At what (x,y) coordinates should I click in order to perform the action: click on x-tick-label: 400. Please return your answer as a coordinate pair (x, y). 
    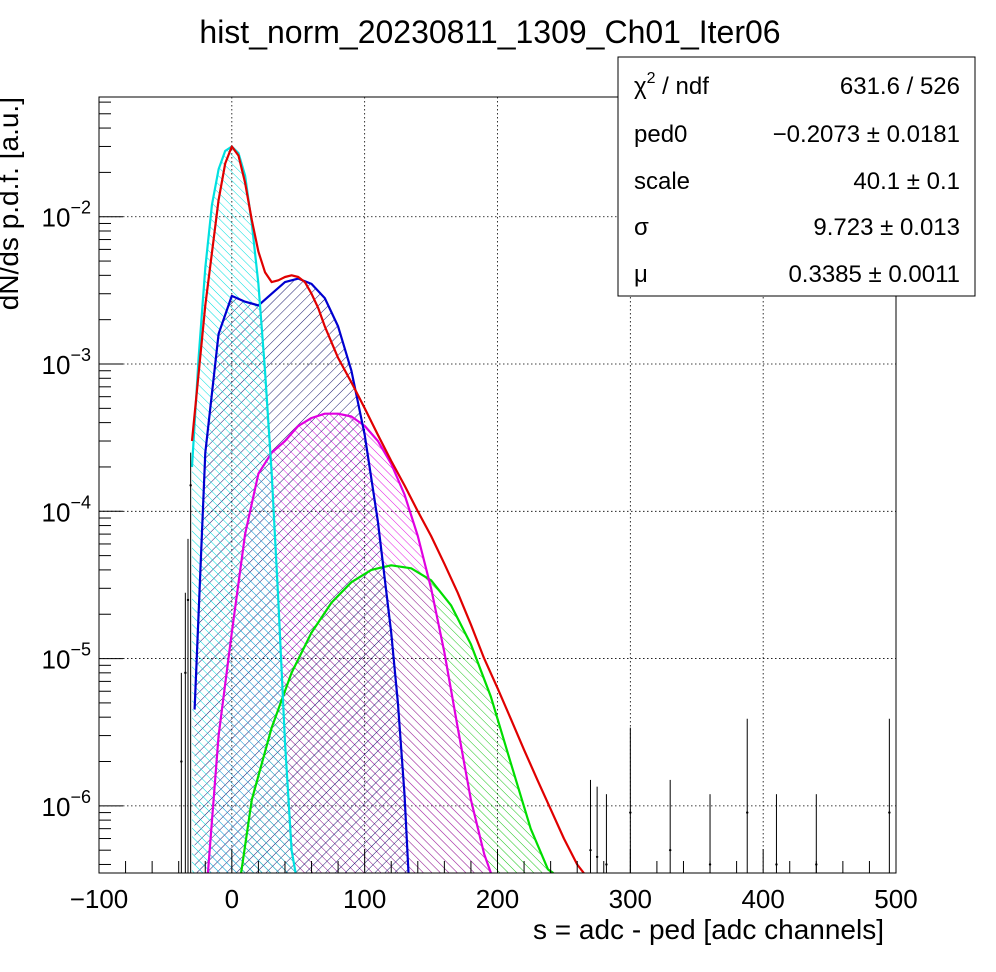
    Looking at the image, I should click on (762, 899).